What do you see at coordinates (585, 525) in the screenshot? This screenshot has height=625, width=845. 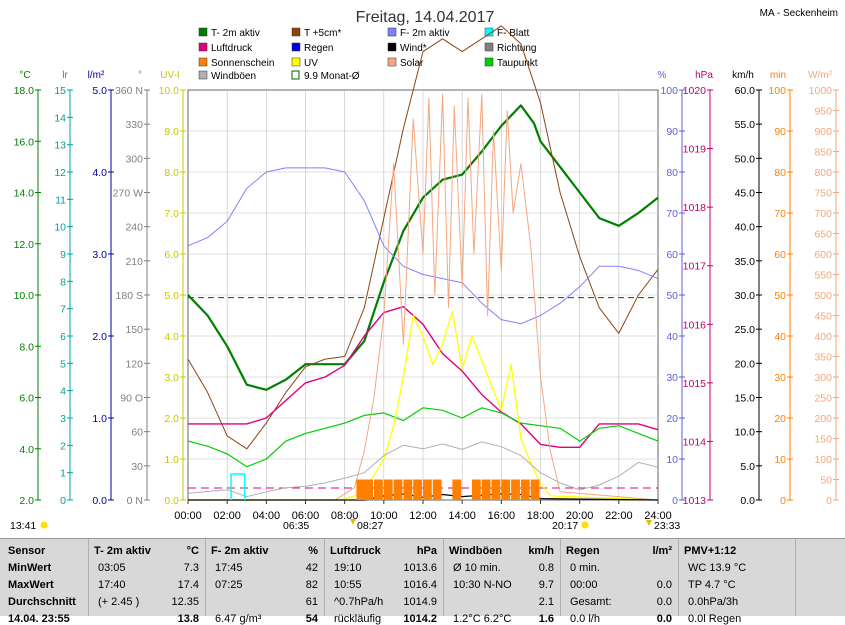 I see `sunset-icon` at bounding box center [585, 525].